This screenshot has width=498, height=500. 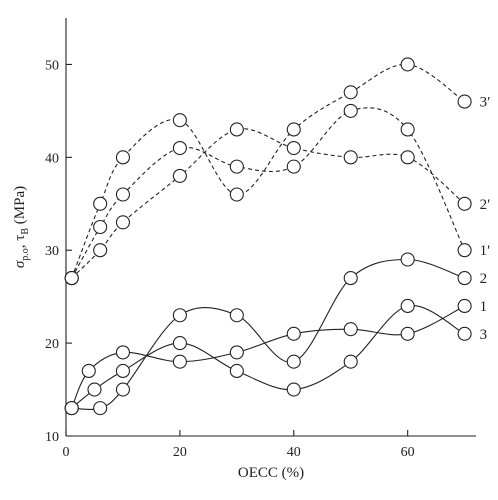 What do you see at coordinates (180, 452) in the screenshot?
I see `x-tick-label: 20` at bounding box center [180, 452].